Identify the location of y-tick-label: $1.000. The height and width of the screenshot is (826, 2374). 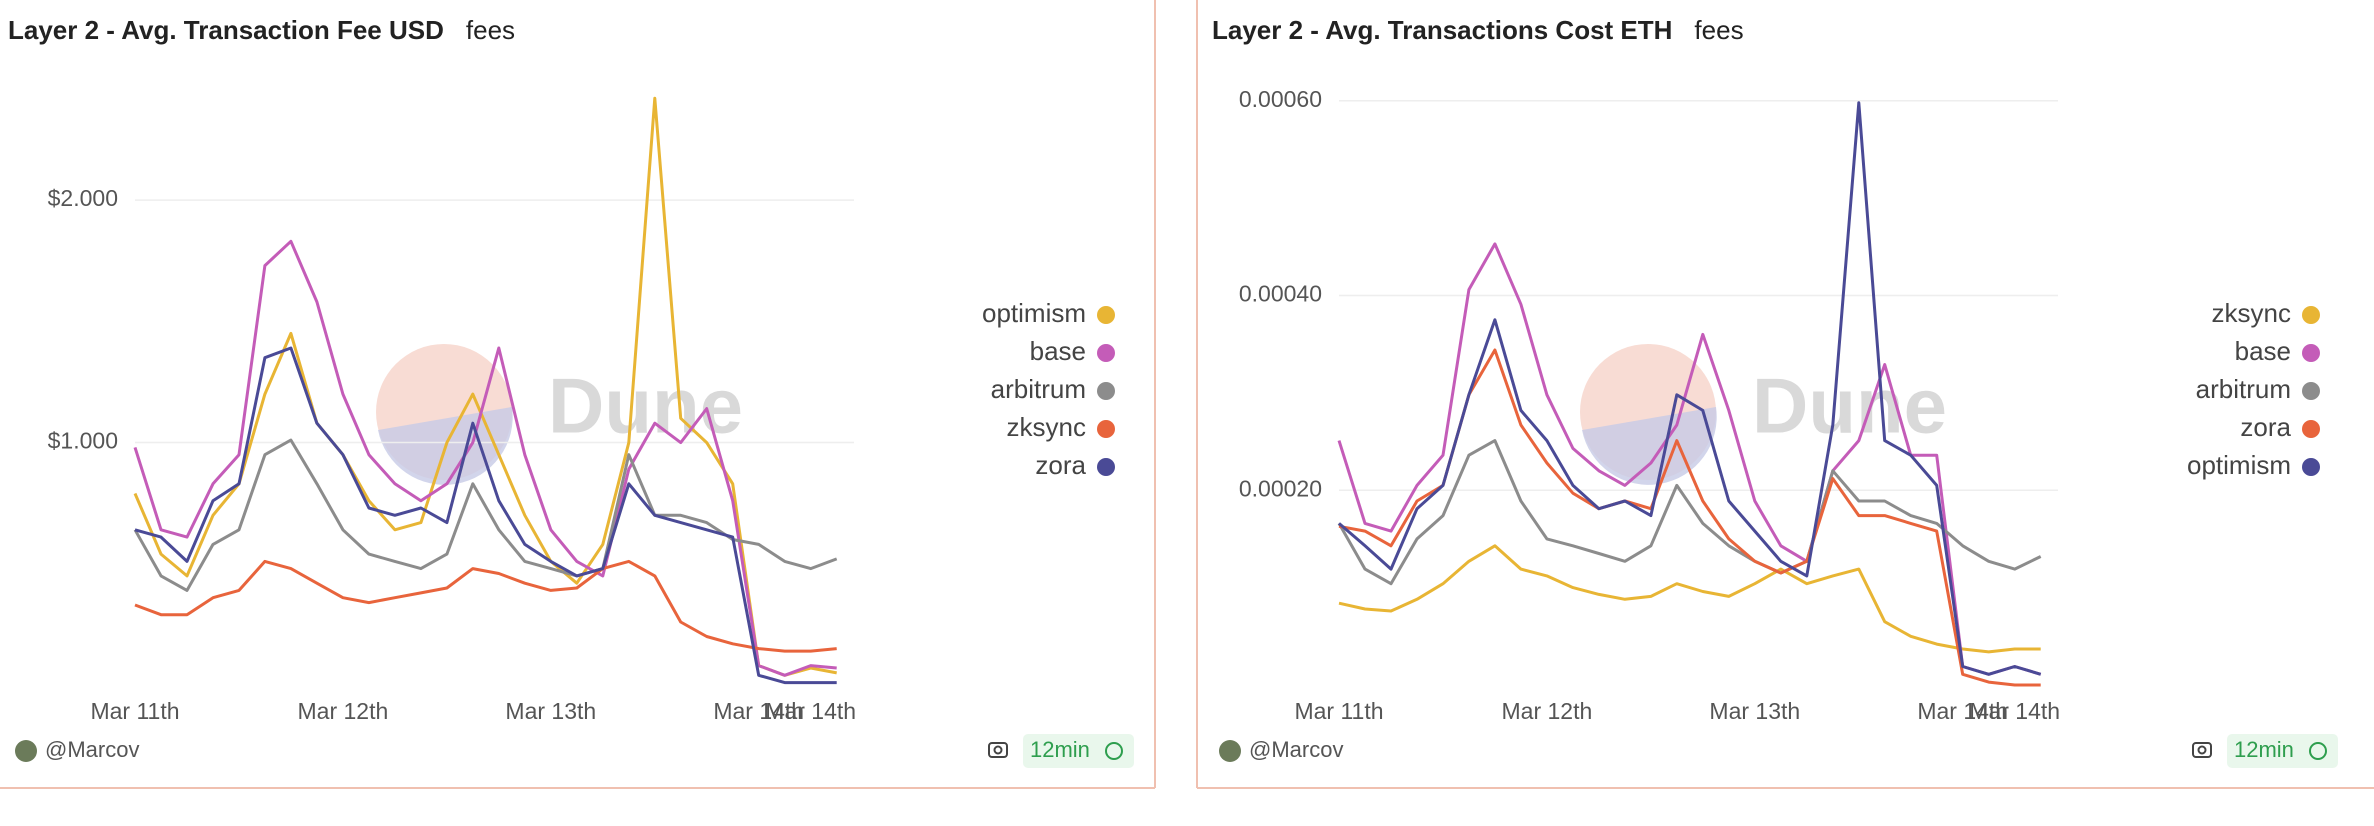
(83, 441).